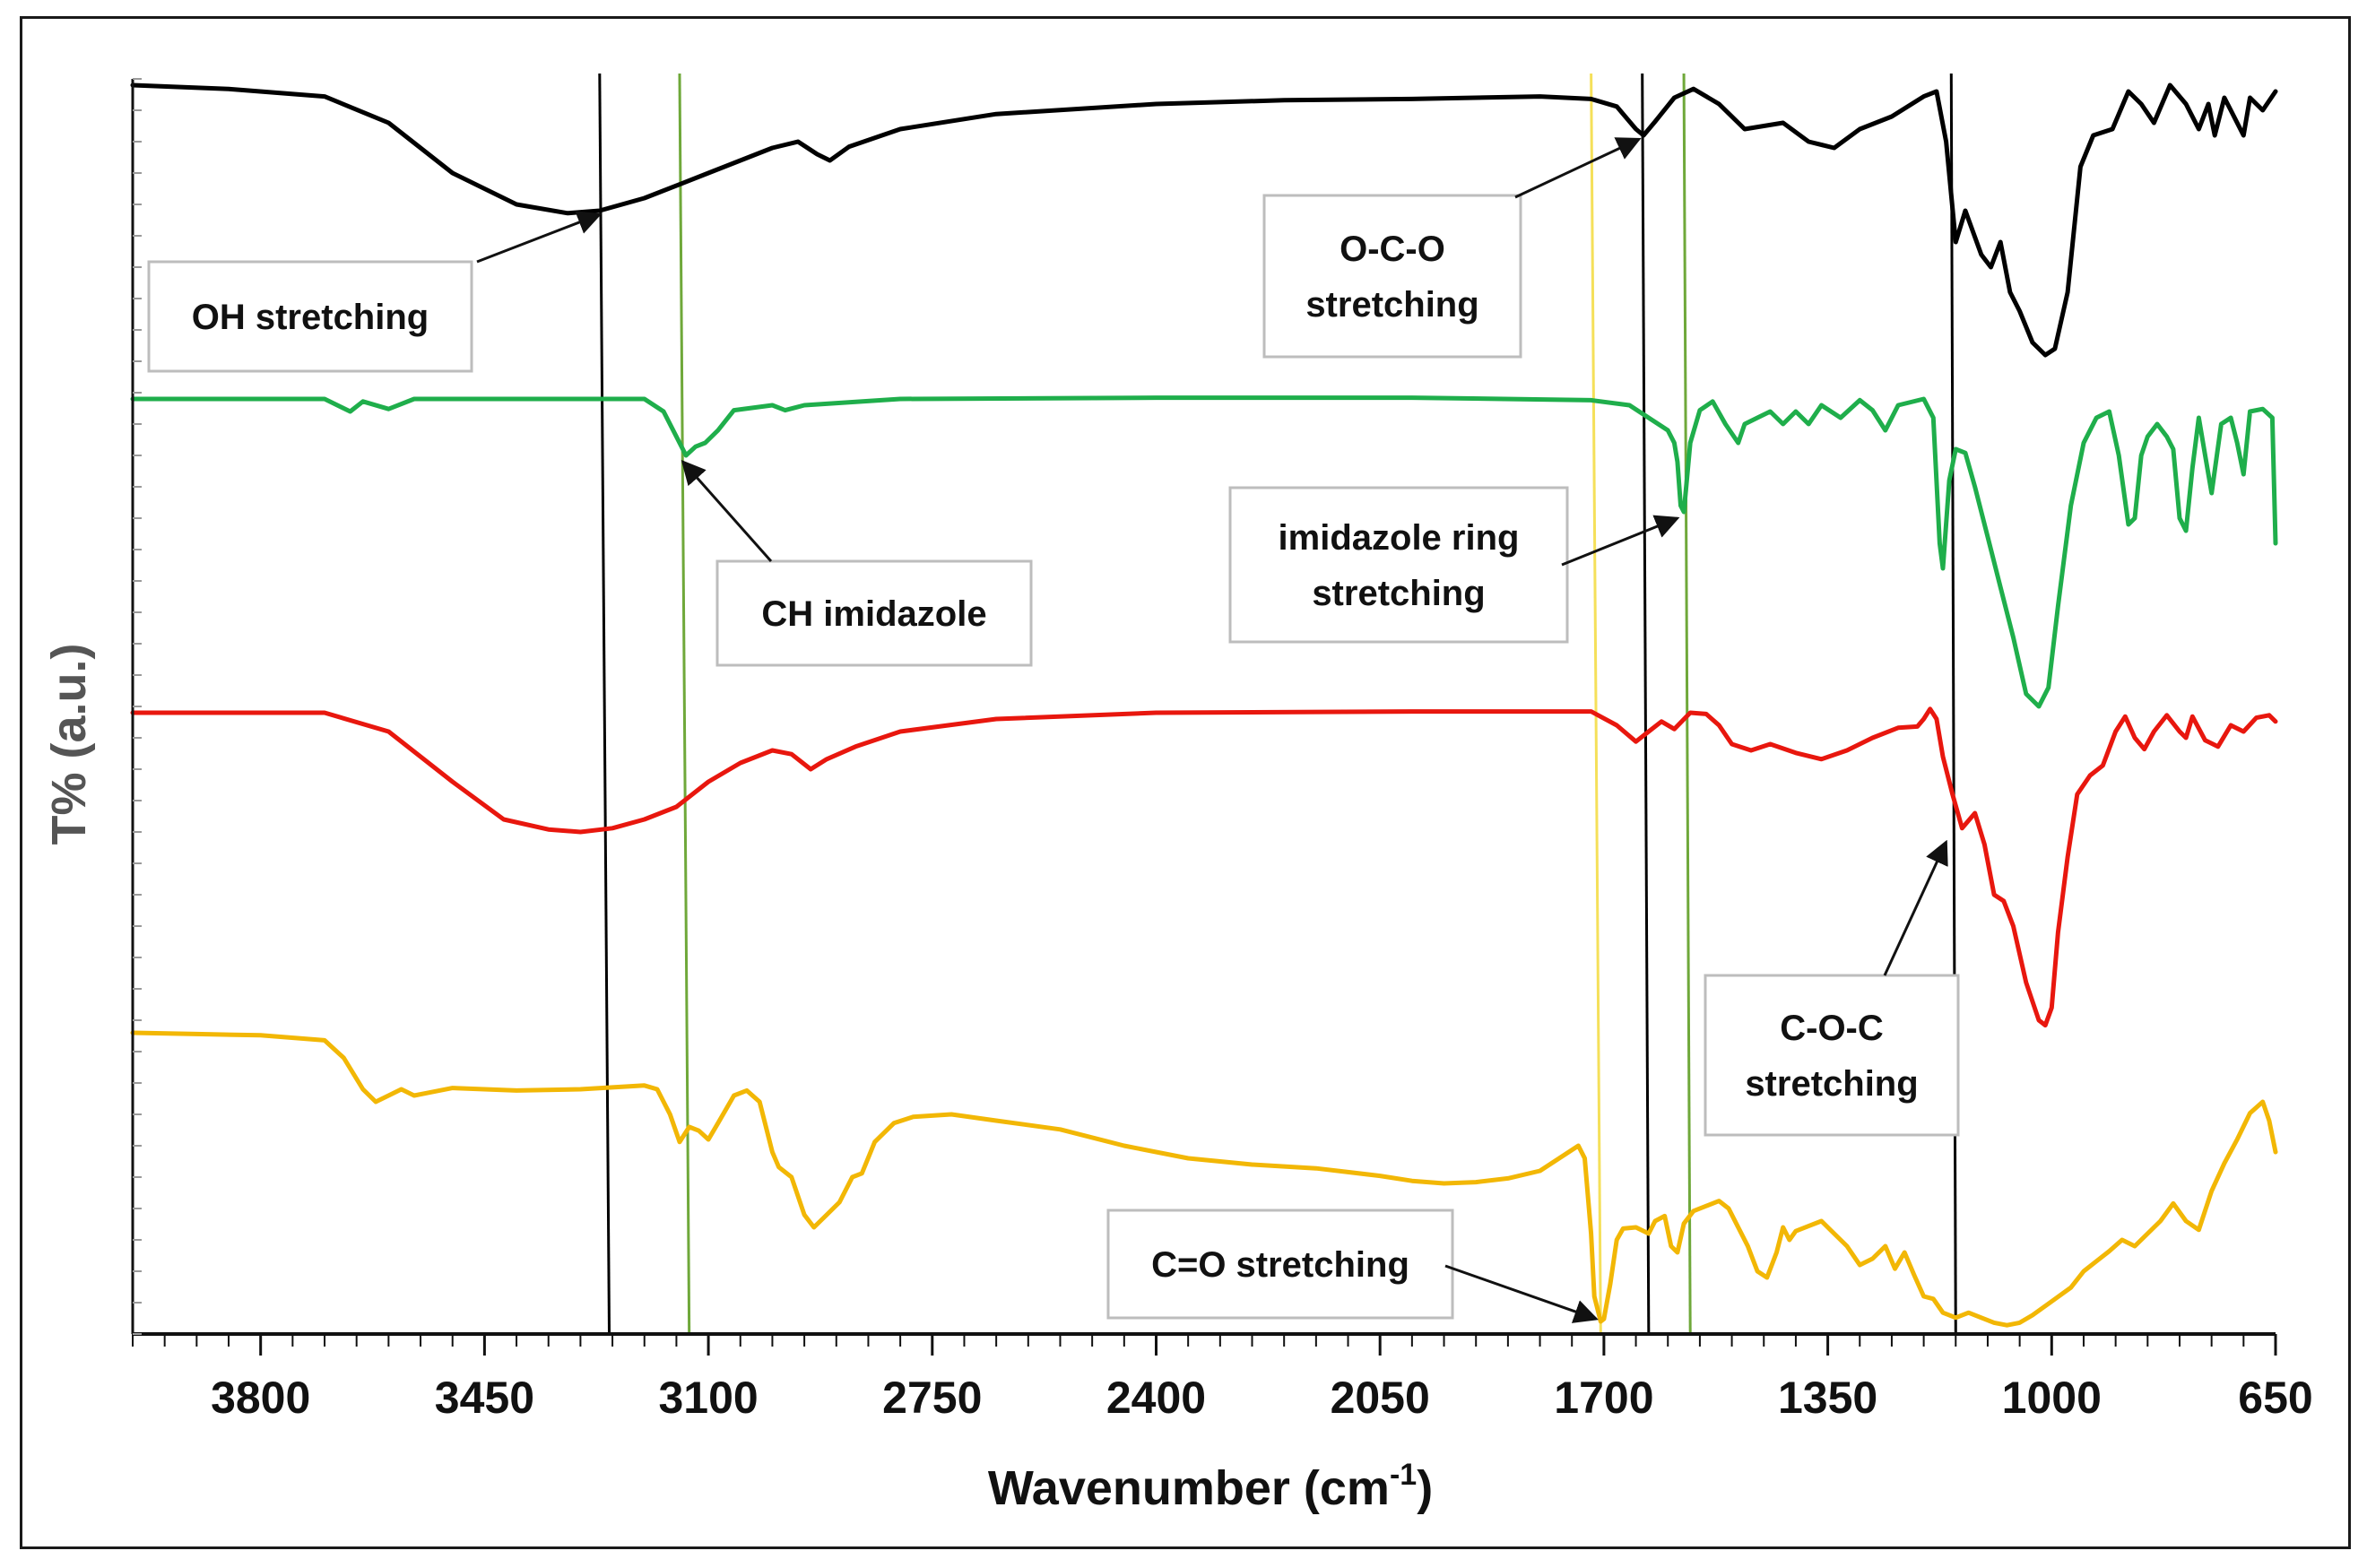  I want to click on x-tick-label: 3800, so click(260, 1398).